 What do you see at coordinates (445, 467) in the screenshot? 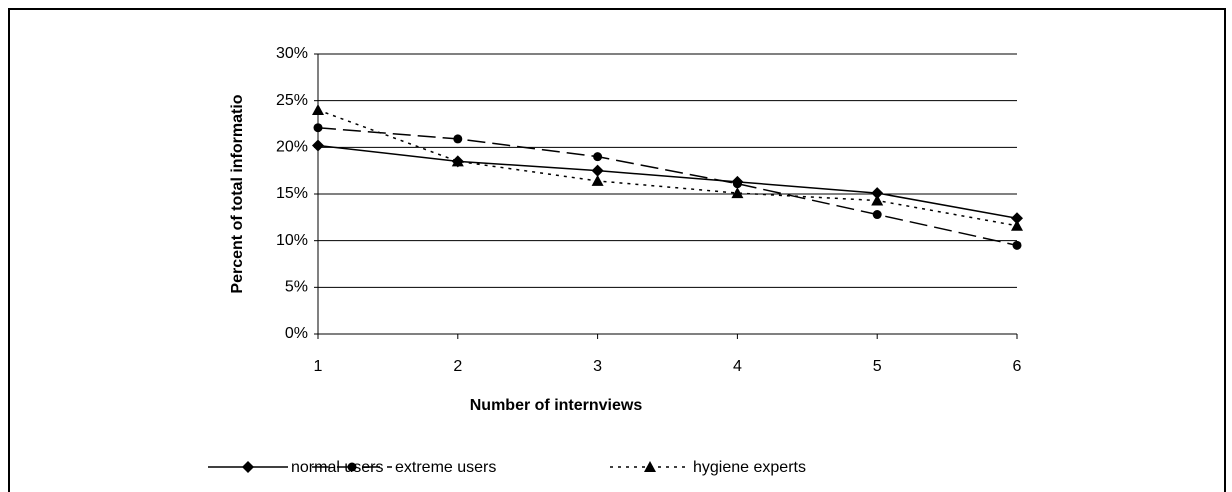
I see `legend-label: extreme users` at bounding box center [445, 467].